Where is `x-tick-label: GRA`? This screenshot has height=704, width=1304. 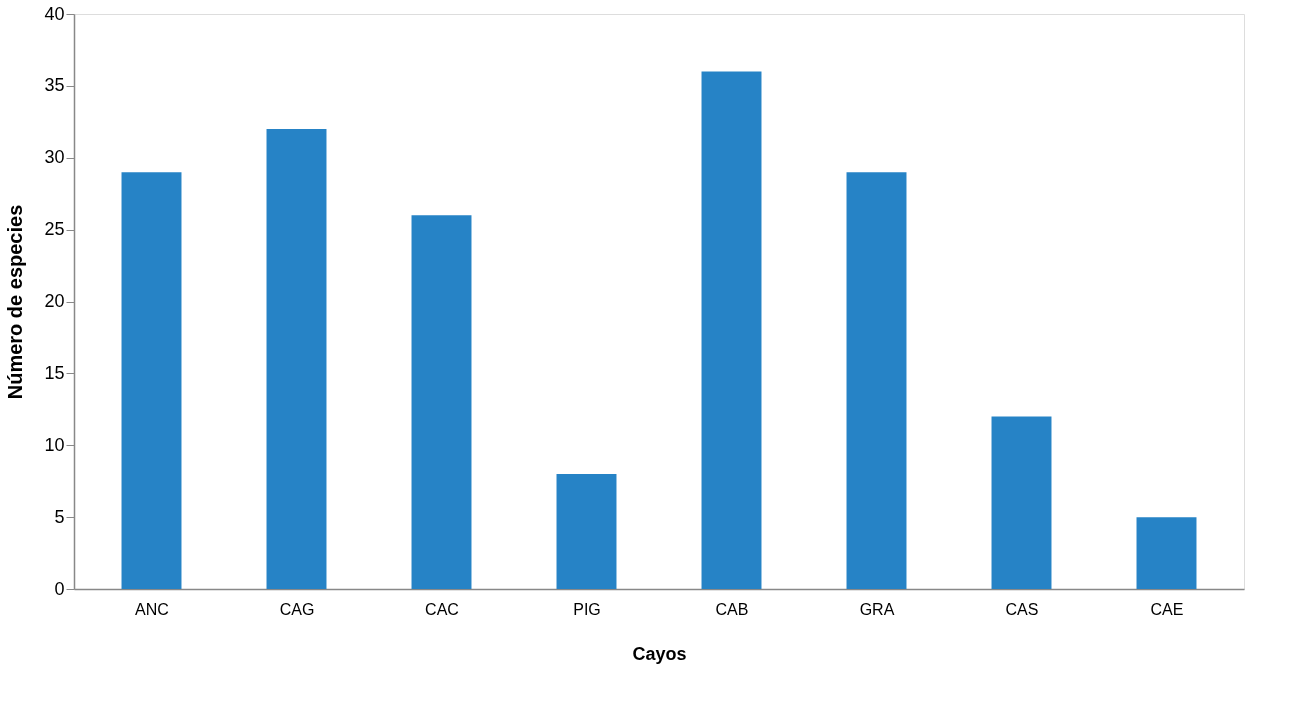
x-tick-label: GRA is located at coordinates (877, 609).